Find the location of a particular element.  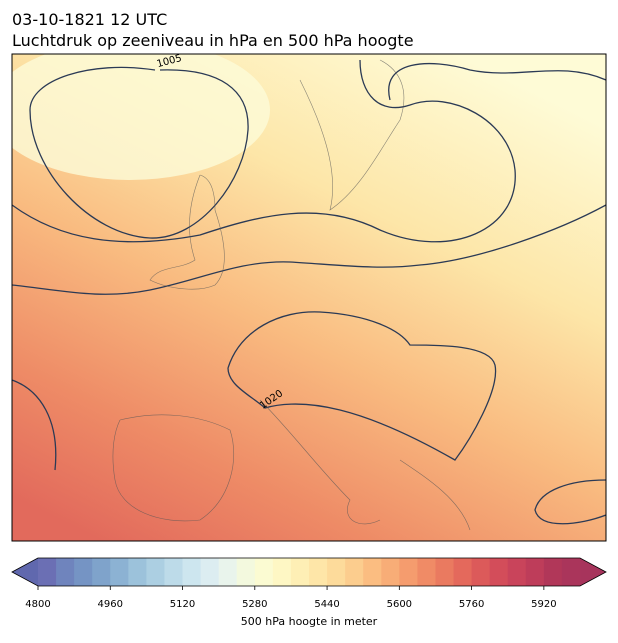

colorbar-tick-label: 4800 is located at coordinates (37, 604).